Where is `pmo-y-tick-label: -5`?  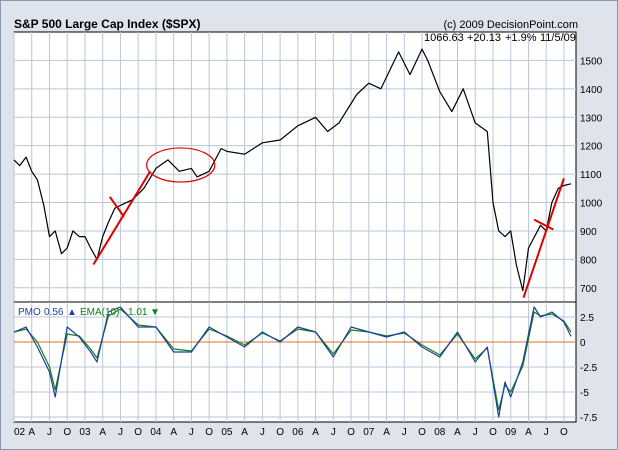 pmo-y-tick-label: -5 is located at coordinates (584, 393).